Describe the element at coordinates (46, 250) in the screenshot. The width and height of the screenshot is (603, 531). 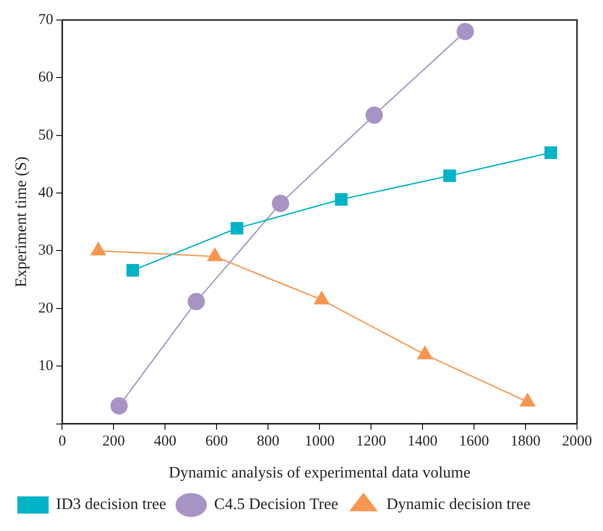
I see `y-tick-label: 30` at that location.